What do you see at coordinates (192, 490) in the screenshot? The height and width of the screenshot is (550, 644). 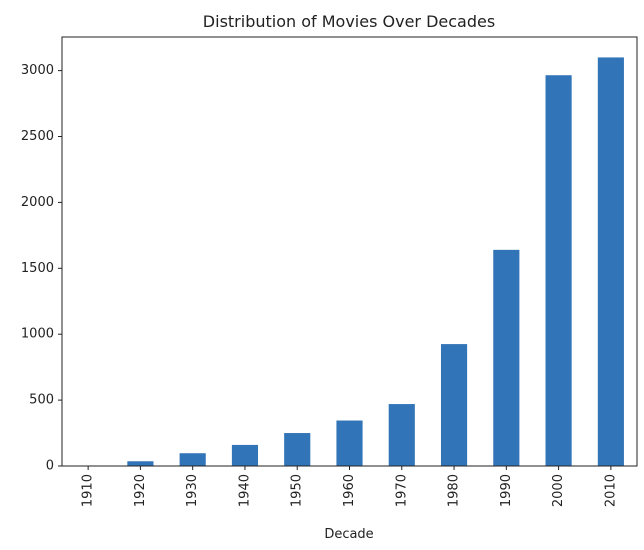 I see `x-tick-label-1930: 1930` at bounding box center [192, 490].